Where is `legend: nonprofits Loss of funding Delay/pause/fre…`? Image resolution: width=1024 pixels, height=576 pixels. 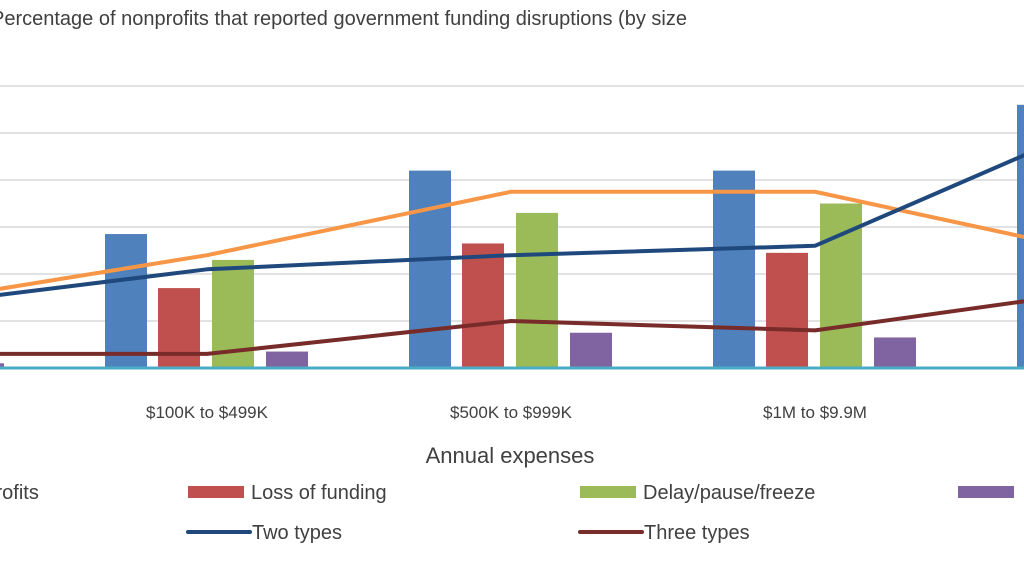 legend: nonprofits Loss of funding Delay/pause/fre… is located at coordinates (507, 513).